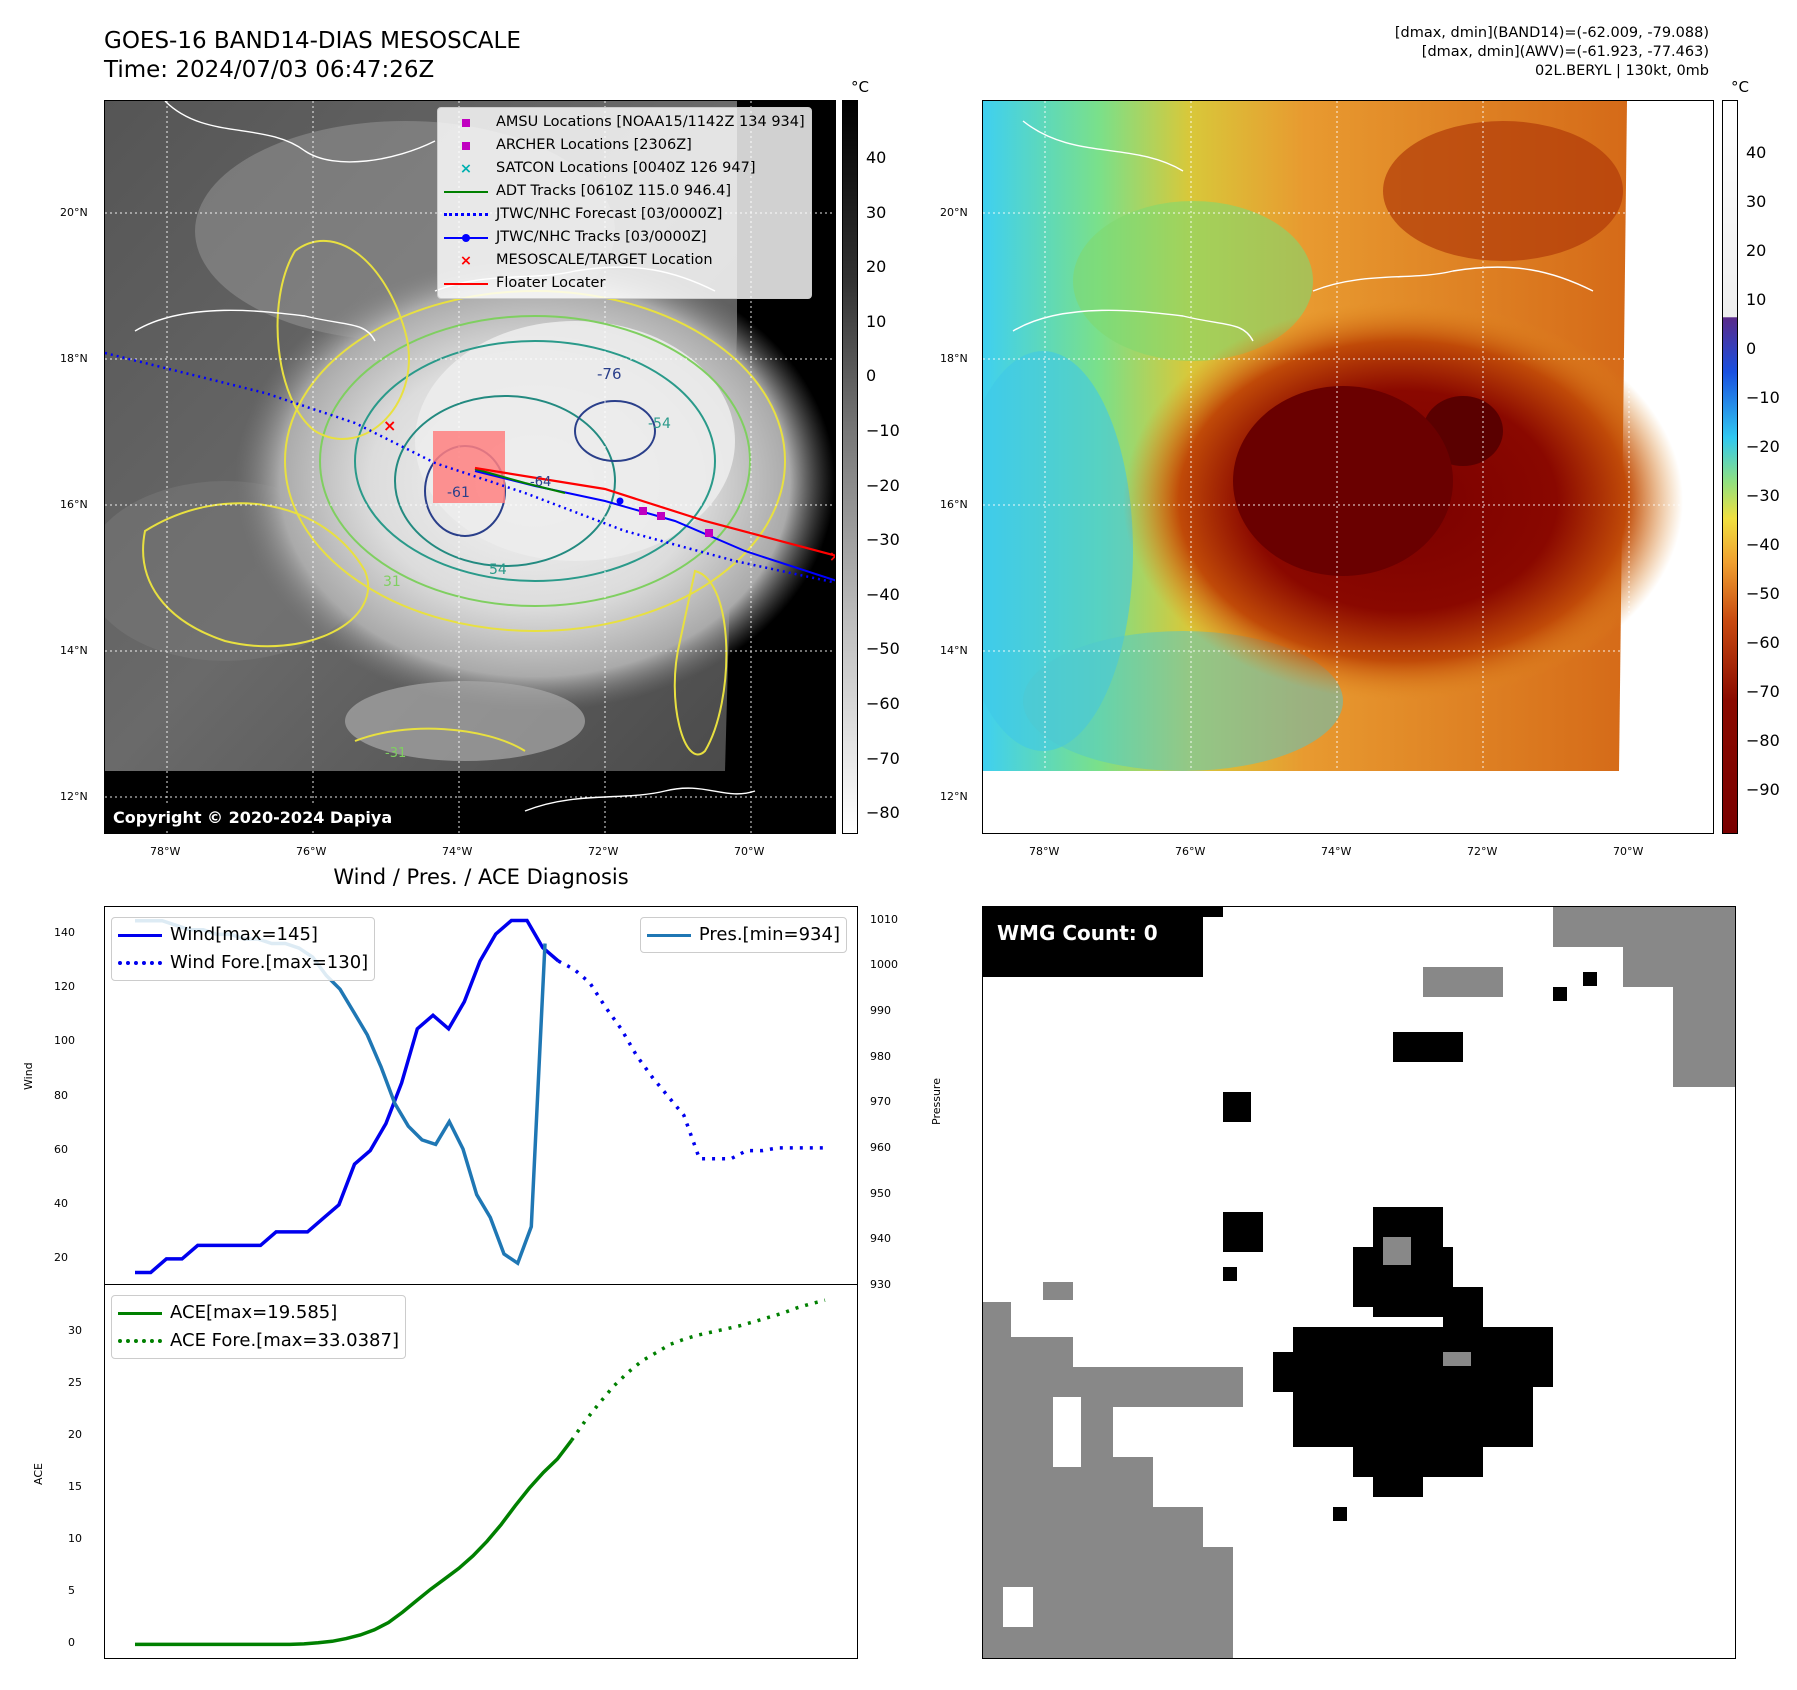 The image size is (1797, 1690). I want to click on legend-item-satcon: × SATCON Locations [0040Z 126 947], so click(624, 168).